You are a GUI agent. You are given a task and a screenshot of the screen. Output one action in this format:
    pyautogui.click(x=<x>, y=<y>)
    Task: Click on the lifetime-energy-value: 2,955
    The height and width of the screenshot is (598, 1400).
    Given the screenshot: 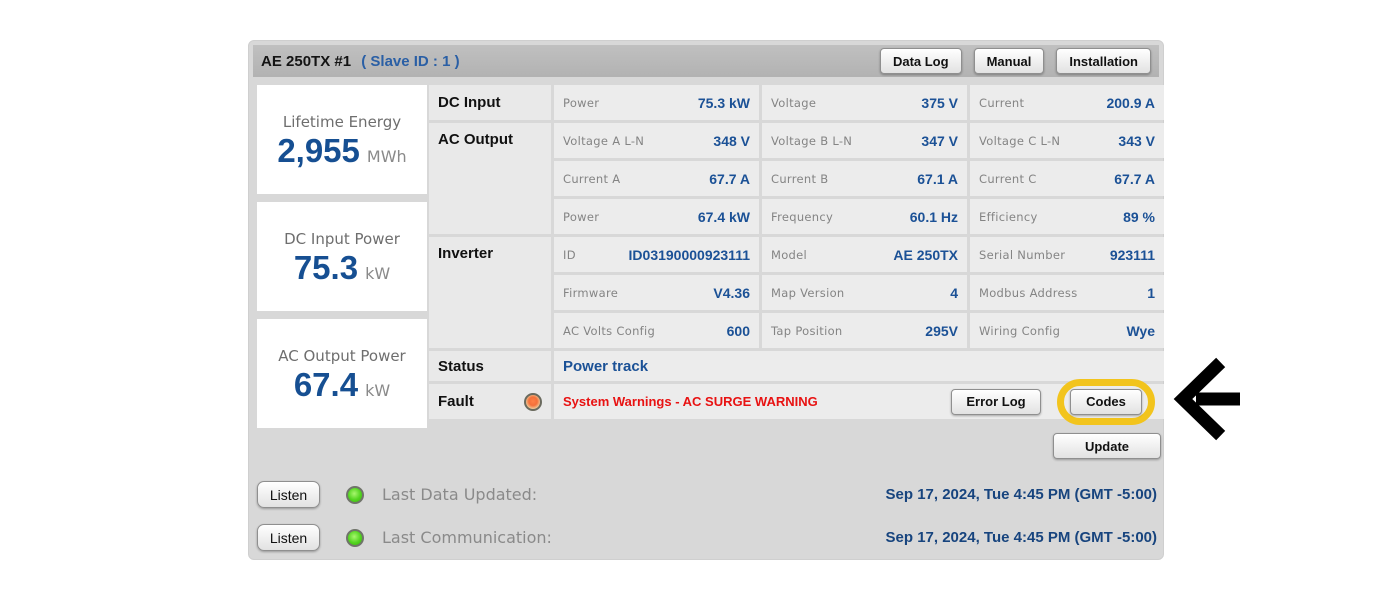 What is the action you would take?
    pyautogui.click(x=318, y=150)
    